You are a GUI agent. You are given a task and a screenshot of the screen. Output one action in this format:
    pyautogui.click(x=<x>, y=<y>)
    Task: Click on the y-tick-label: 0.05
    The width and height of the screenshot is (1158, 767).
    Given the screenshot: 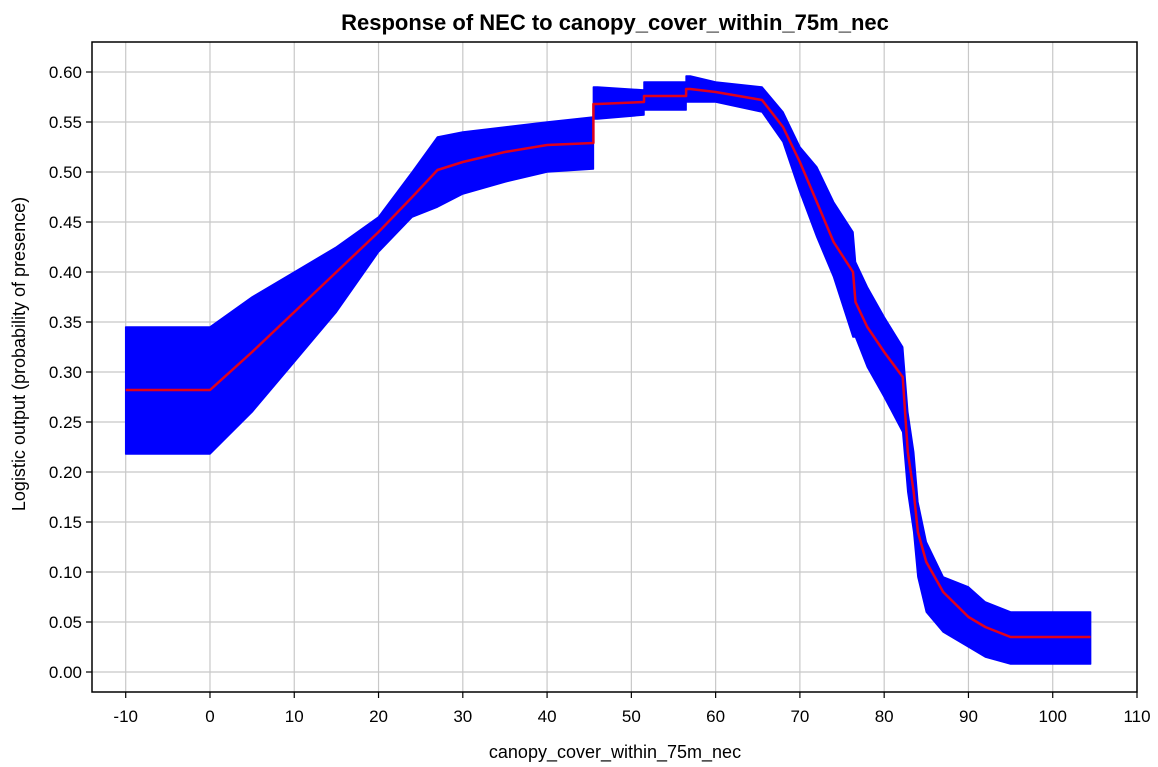 What is the action you would take?
    pyautogui.click(x=65, y=622)
    